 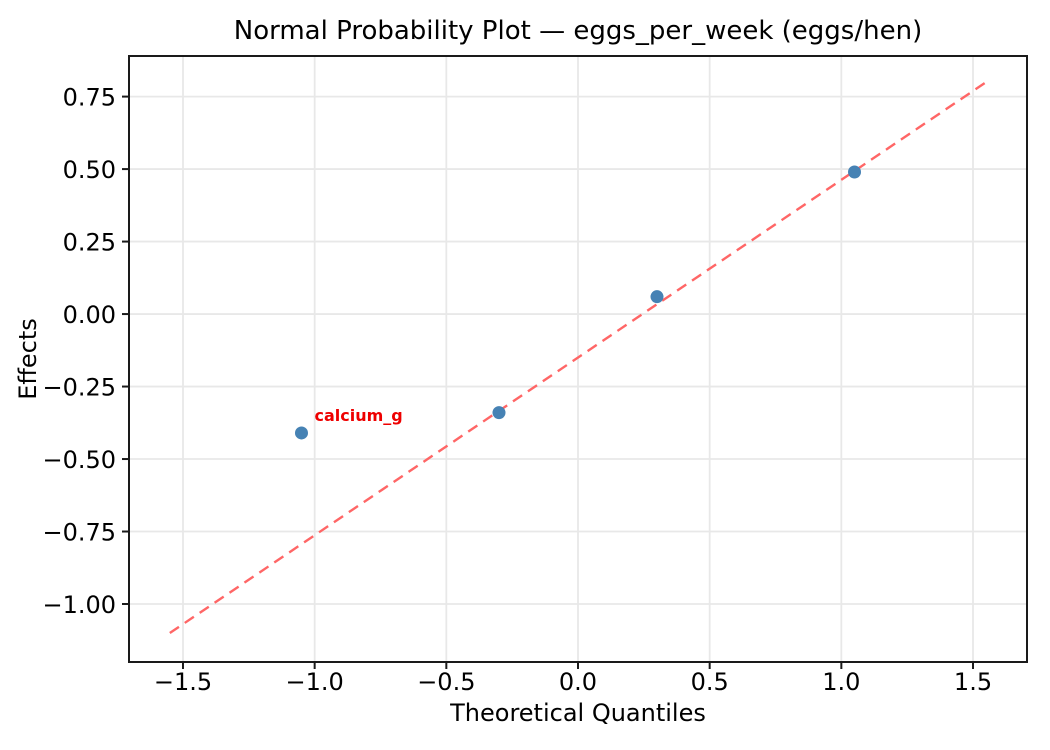 I want to click on y-tick-label: 0.75, so click(x=89, y=98).